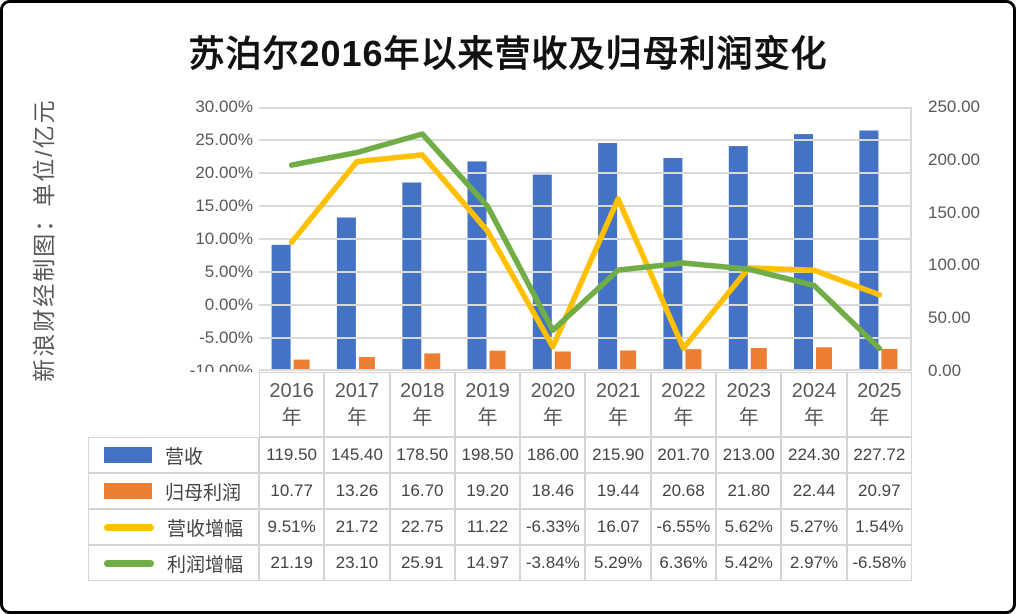 The width and height of the screenshot is (1016, 614). I want to click on value-cell: 5.29%, so click(618, 563).